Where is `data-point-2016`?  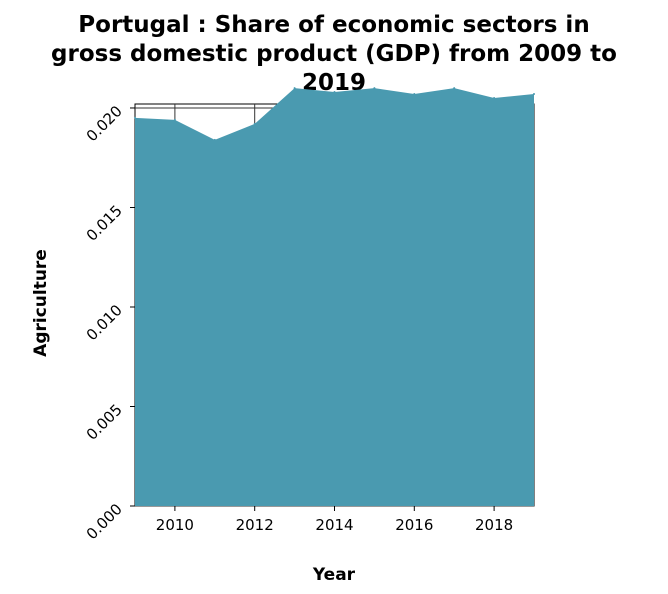
data-point-2016 is located at coordinates (414, 94).